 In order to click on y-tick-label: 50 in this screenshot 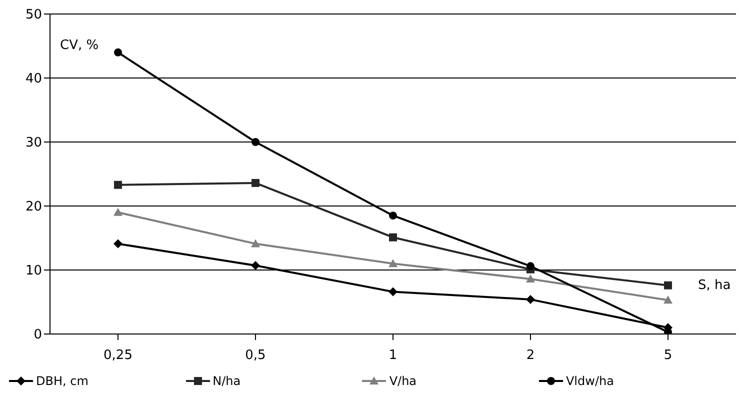, I will do `click(33, 15)`.